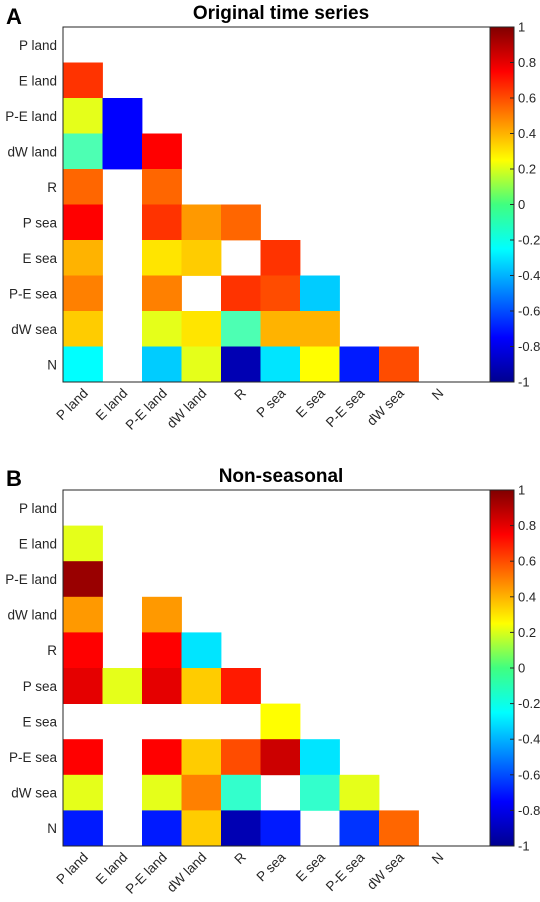 Image resolution: width=540 pixels, height=902 pixels. I want to click on x-tick-label: P sea, so click(271, 402).